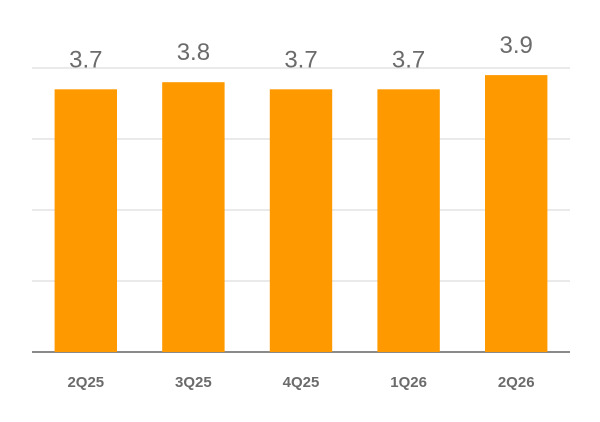 This screenshot has height=422, width=600. I want to click on x-tick-label: 2Q26, so click(516, 382).